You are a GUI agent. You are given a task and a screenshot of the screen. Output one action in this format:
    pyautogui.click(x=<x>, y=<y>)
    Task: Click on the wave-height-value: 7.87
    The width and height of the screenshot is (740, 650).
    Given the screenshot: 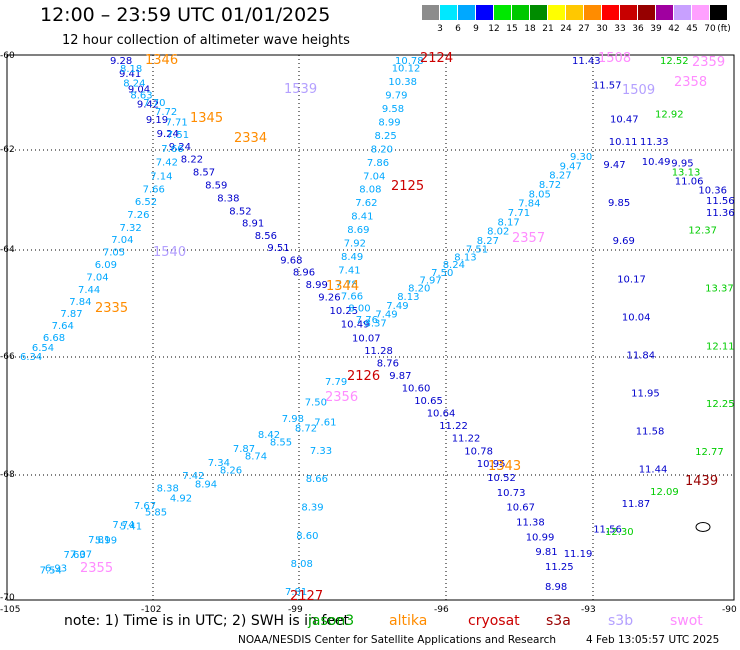 What is the action you would take?
    pyautogui.click(x=244, y=449)
    